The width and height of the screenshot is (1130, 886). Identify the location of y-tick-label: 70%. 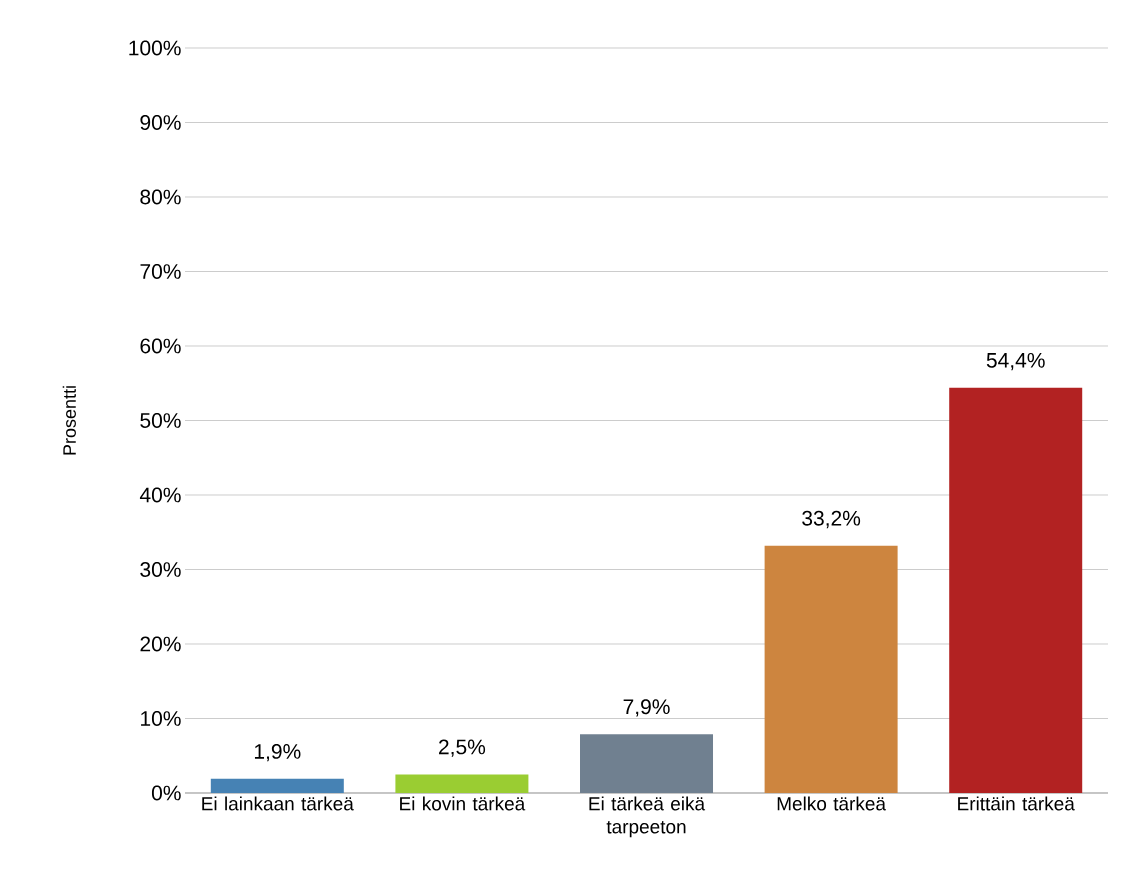
(160, 271).